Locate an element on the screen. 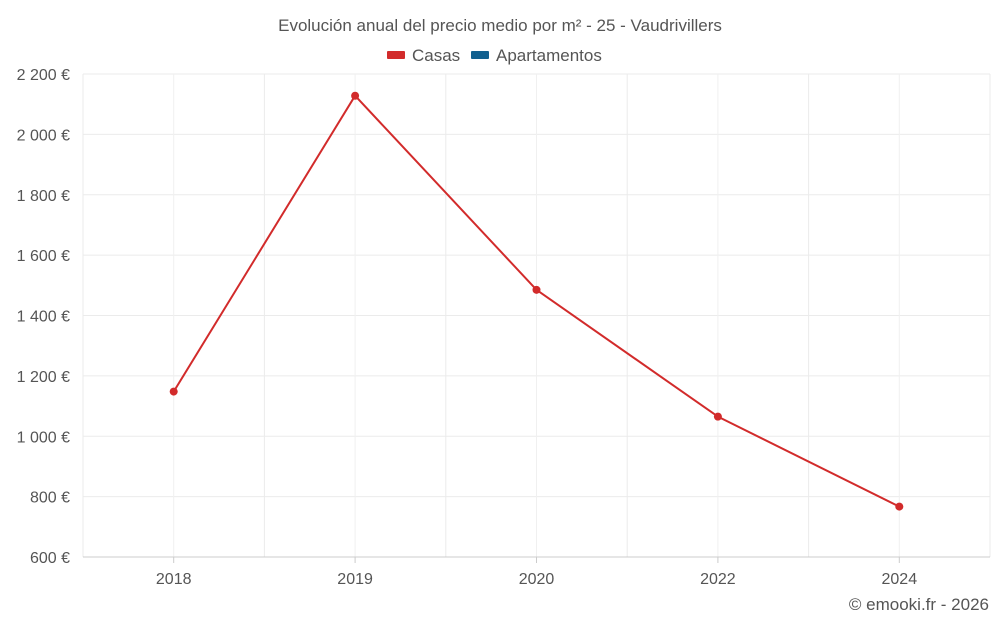 This screenshot has height=625, width=1000. x-tick-label: 2024 is located at coordinates (900, 579).